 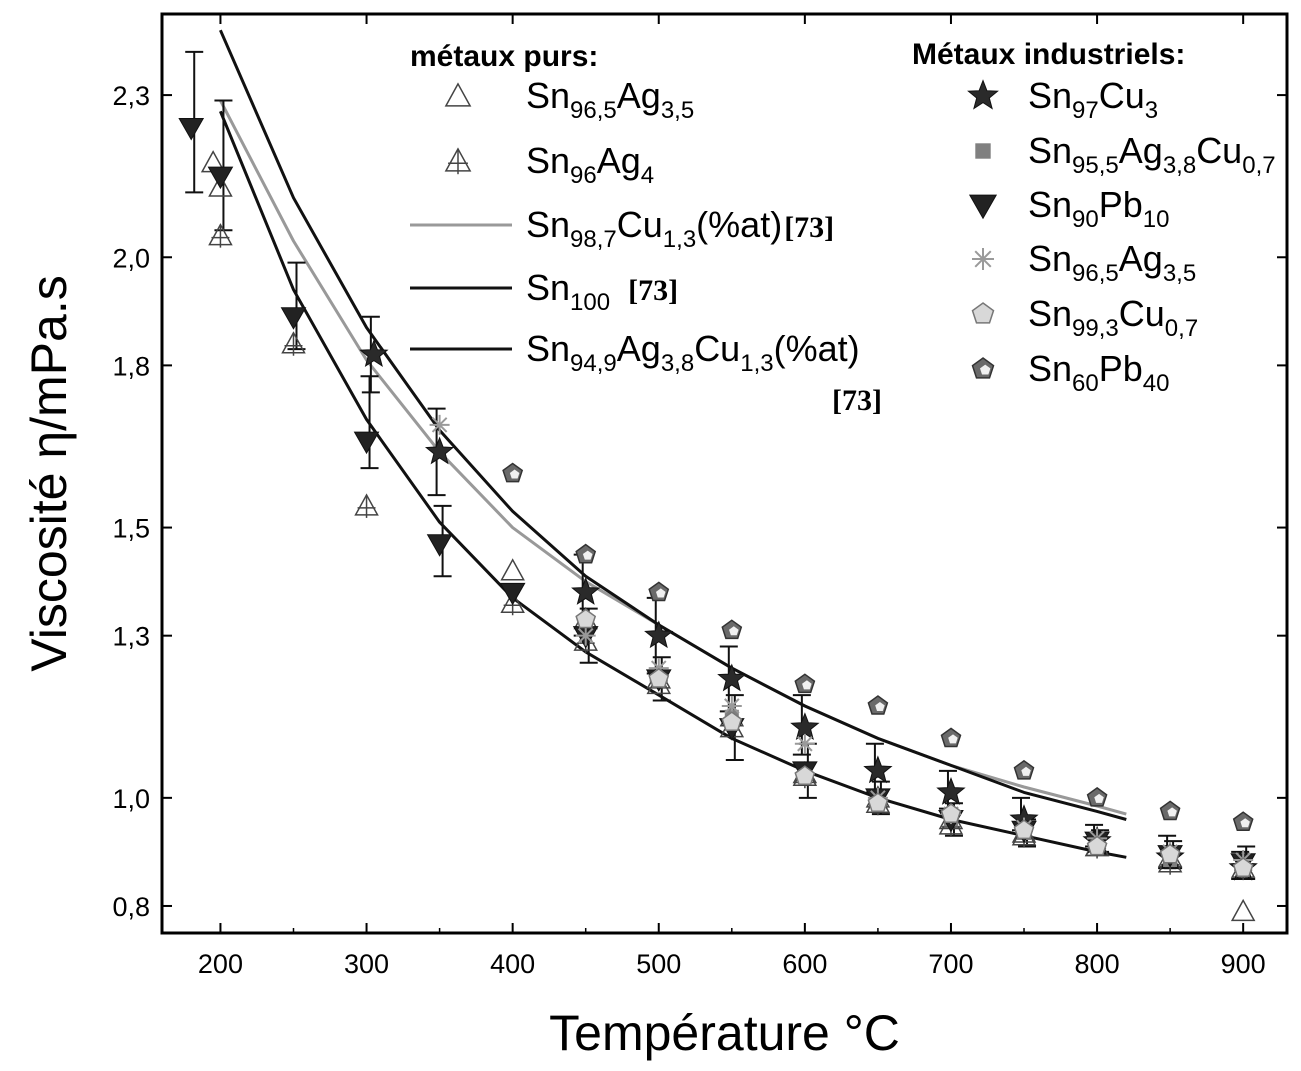 I want to click on x-tick-label: 300, so click(x=366, y=964).